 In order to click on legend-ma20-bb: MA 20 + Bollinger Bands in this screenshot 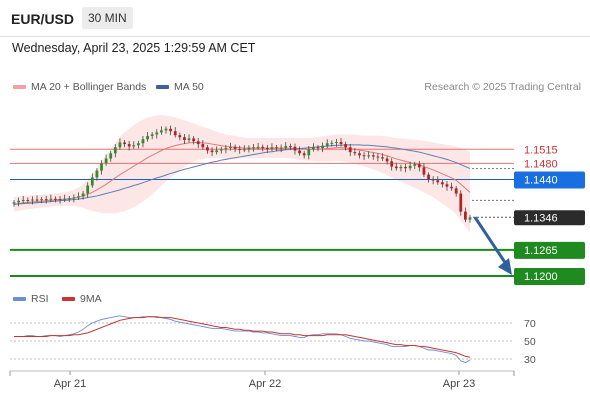, I will do `click(79, 87)`.